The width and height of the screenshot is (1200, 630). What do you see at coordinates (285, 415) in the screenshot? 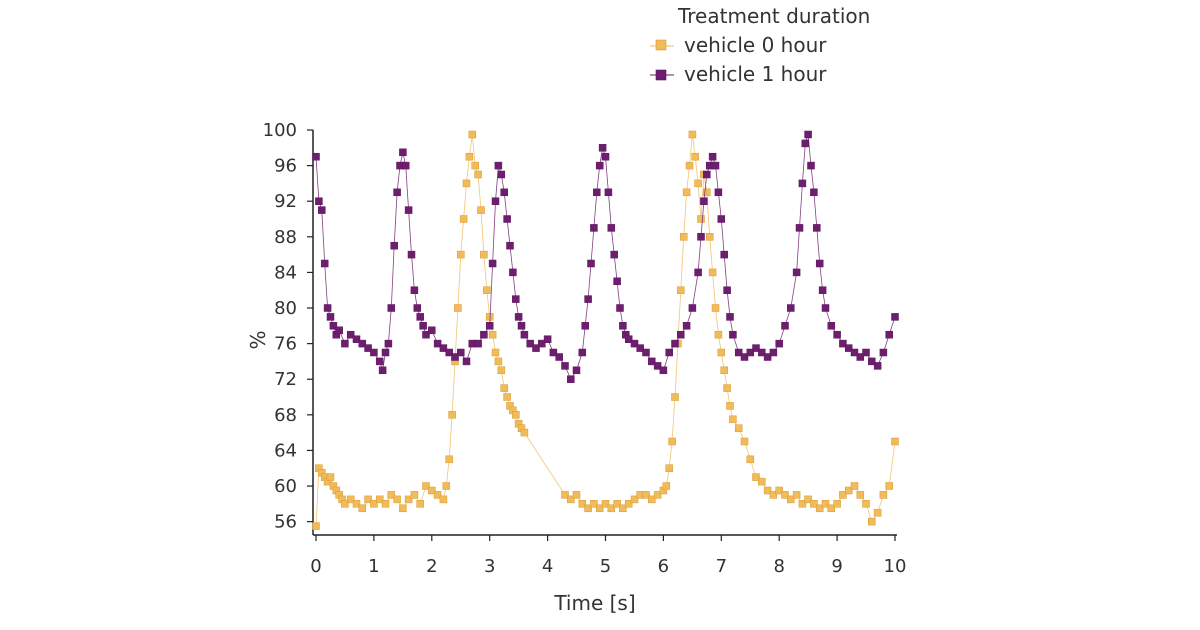
I see `y-tick-label: 68` at bounding box center [285, 415].